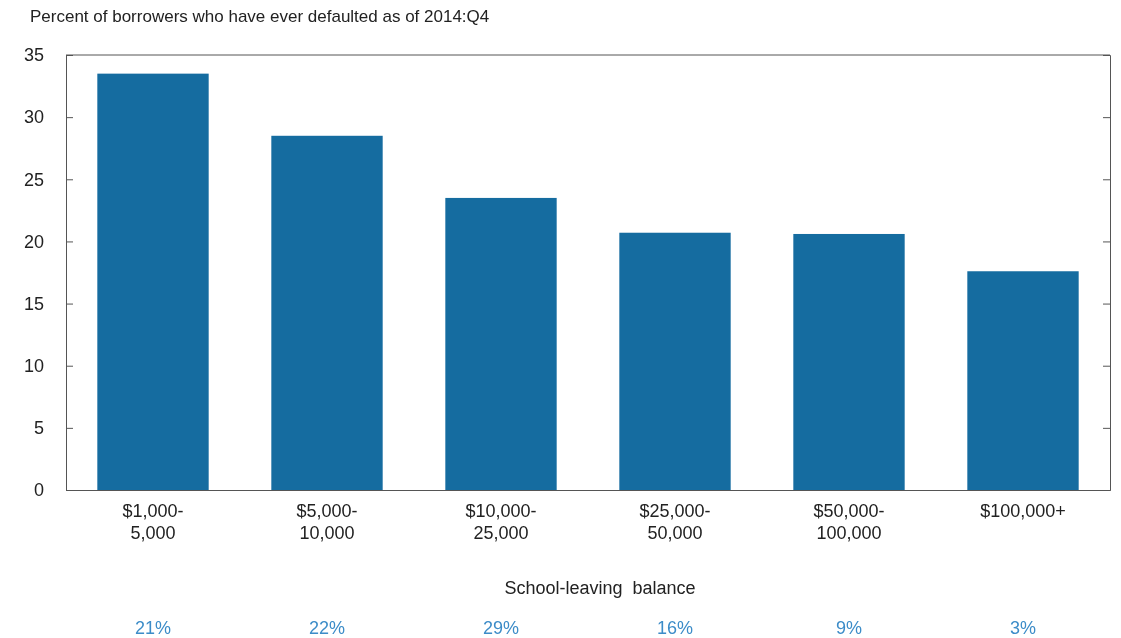  Describe the element at coordinates (260, 16) in the screenshot. I see `chart-title: Percent of borrowers who have ever defaulted as of 2014:Q4` at that location.